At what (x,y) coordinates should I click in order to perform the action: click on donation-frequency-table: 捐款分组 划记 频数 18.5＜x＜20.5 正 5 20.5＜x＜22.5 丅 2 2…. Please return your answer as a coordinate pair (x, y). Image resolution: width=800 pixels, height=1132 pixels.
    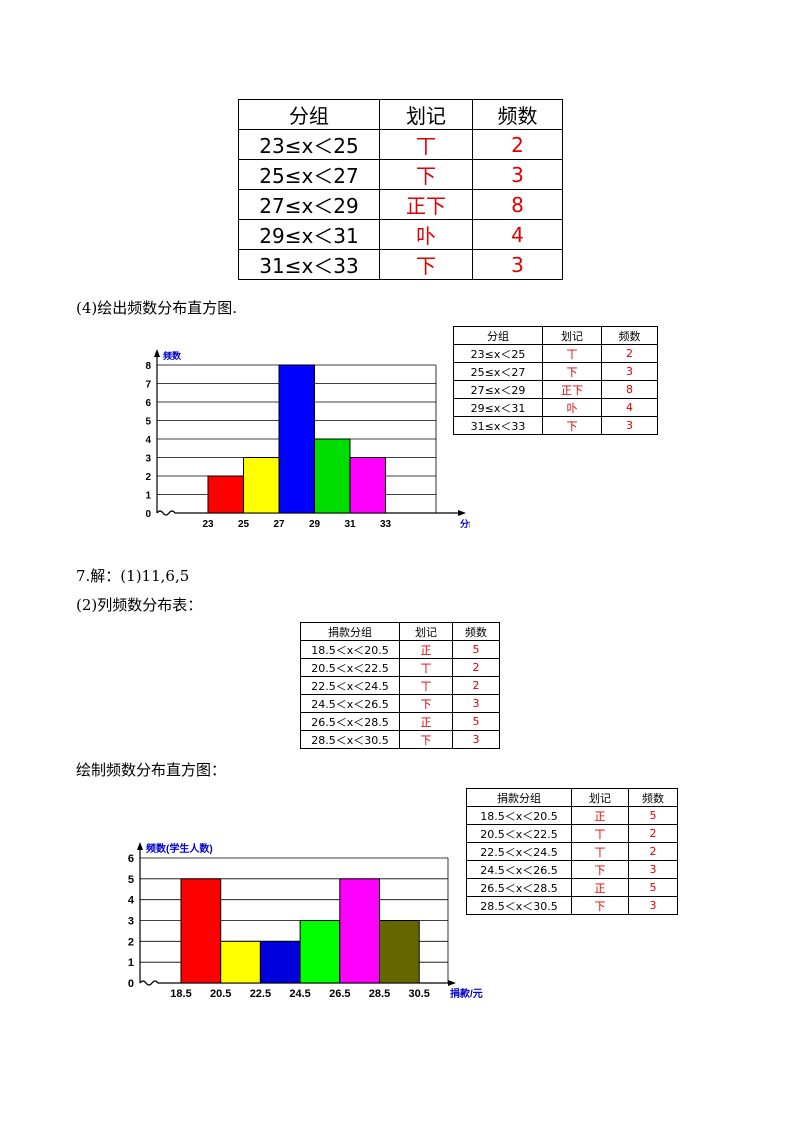
    Looking at the image, I should click on (400, 685).